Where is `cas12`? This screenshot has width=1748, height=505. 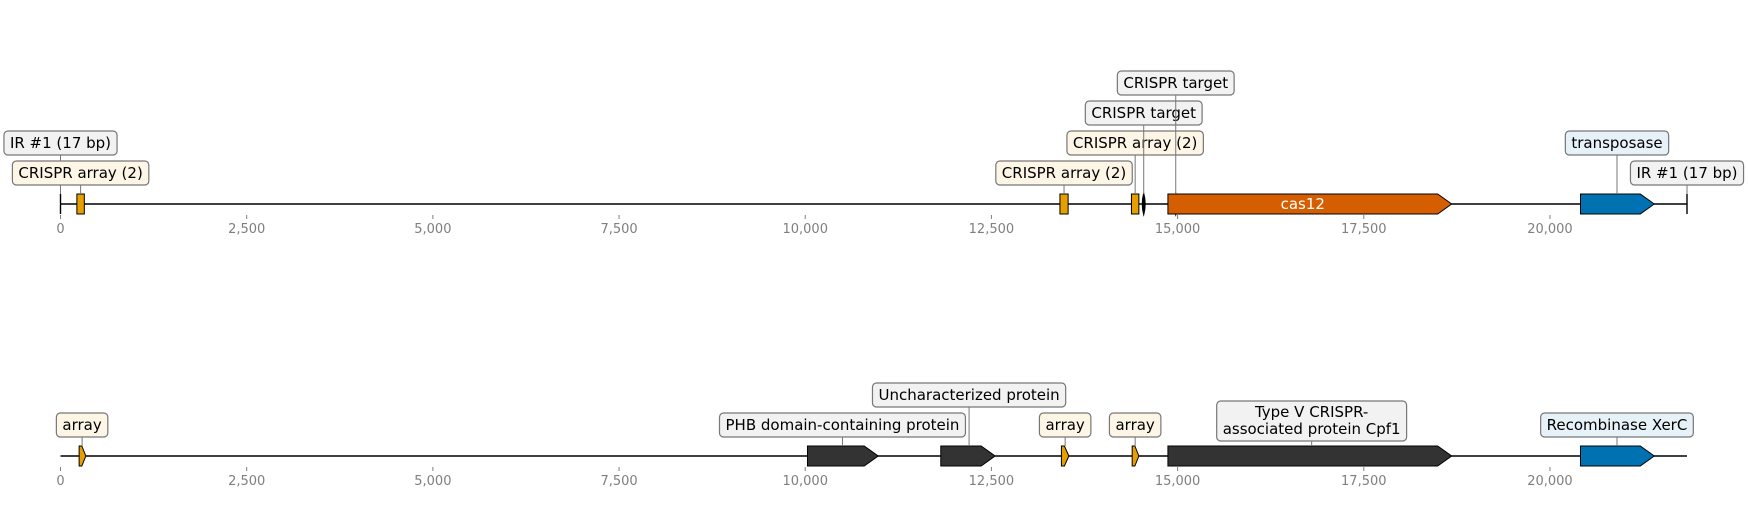 cas12 is located at coordinates (1310, 204).